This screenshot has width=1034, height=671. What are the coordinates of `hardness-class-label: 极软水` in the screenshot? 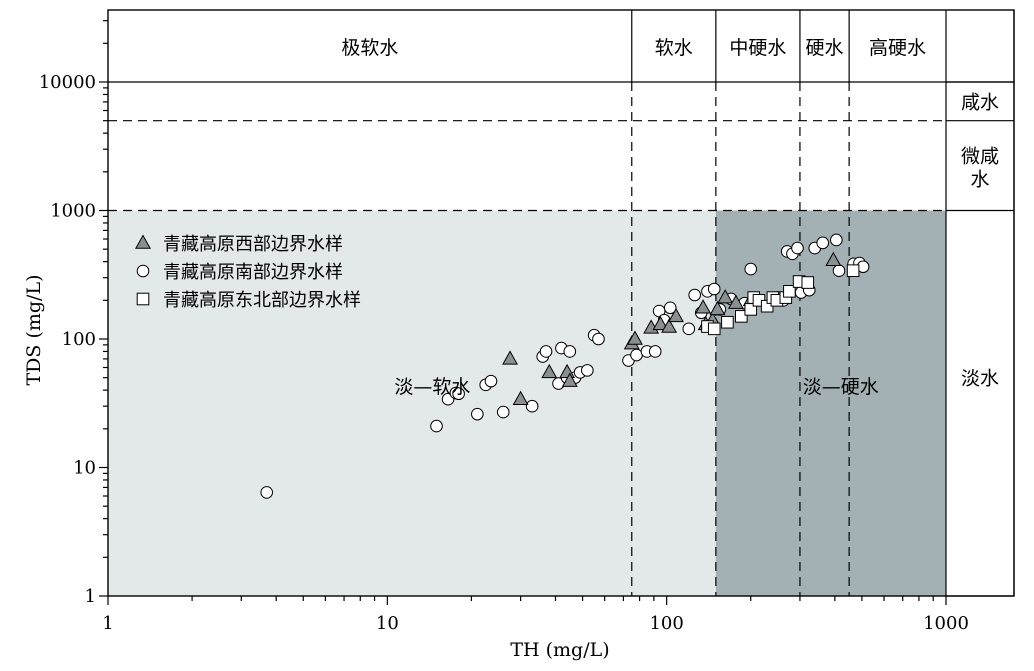 It's located at (369, 48).